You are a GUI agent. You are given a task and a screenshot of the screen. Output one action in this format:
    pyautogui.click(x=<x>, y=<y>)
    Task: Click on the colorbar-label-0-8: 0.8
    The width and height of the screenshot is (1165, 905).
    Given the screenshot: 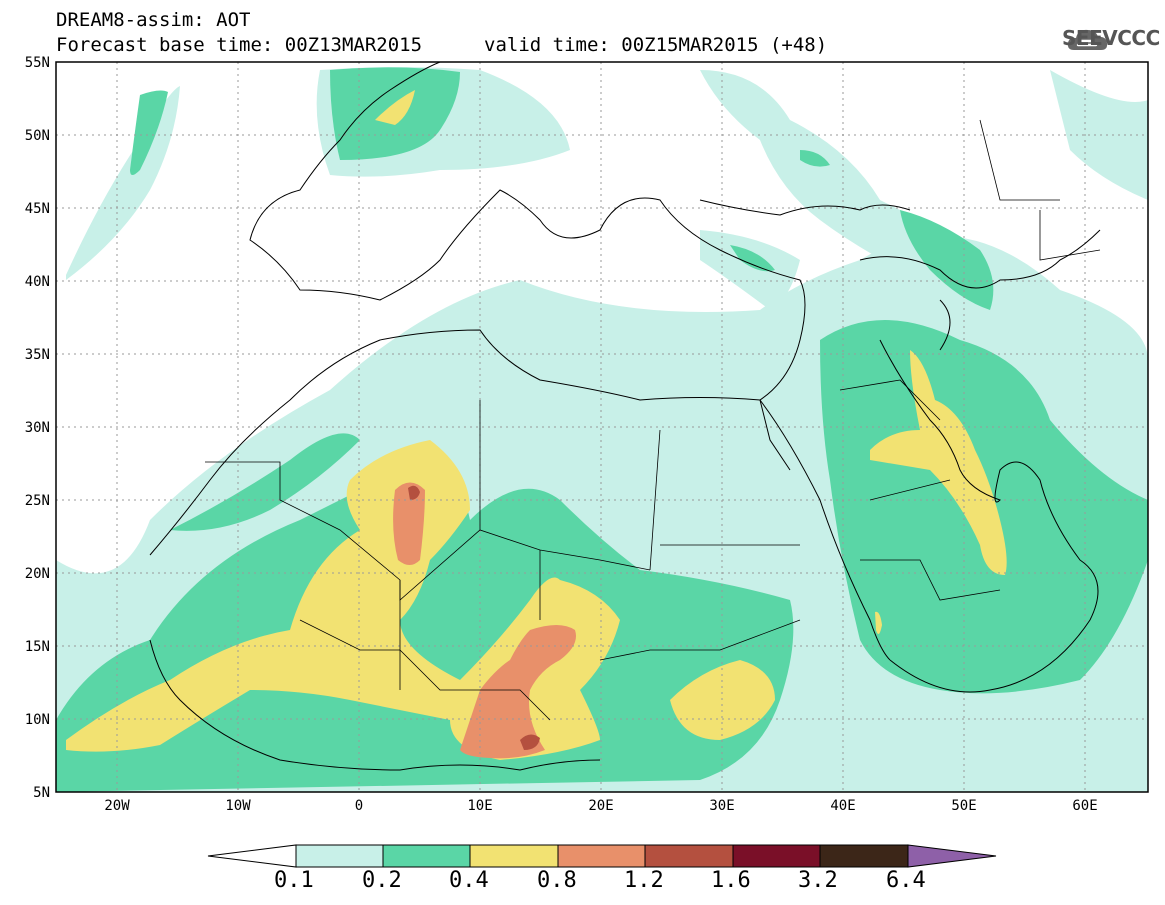 What is the action you would take?
    pyautogui.click(x=557, y=880)
    